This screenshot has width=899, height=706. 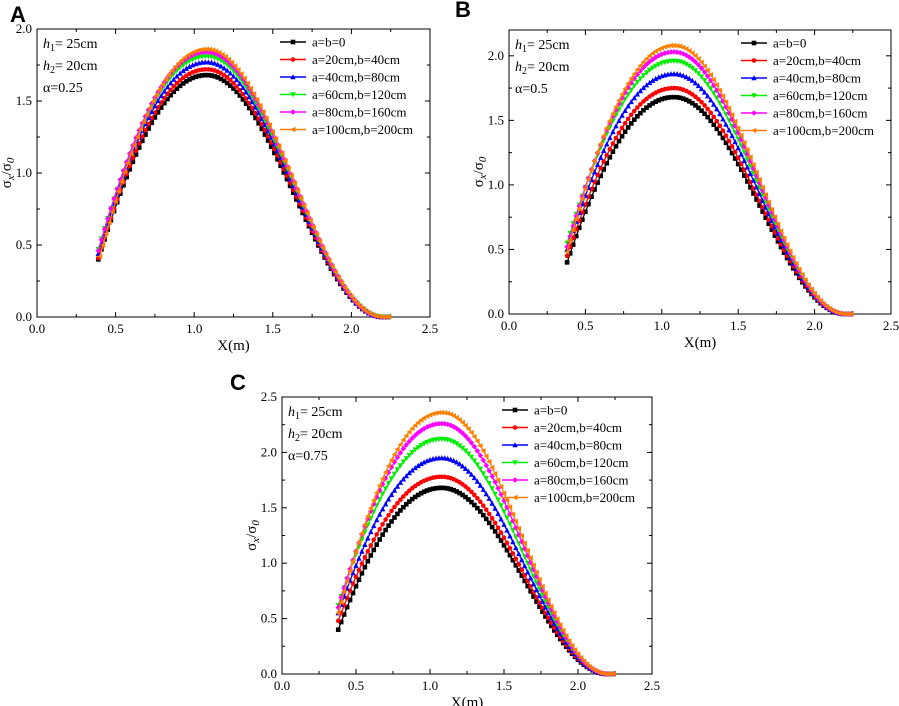 What do you see at coordinates (534, 410) in the screenshot?
I see `legend-item-1: a=b=0` at bounding box center [534, 410].